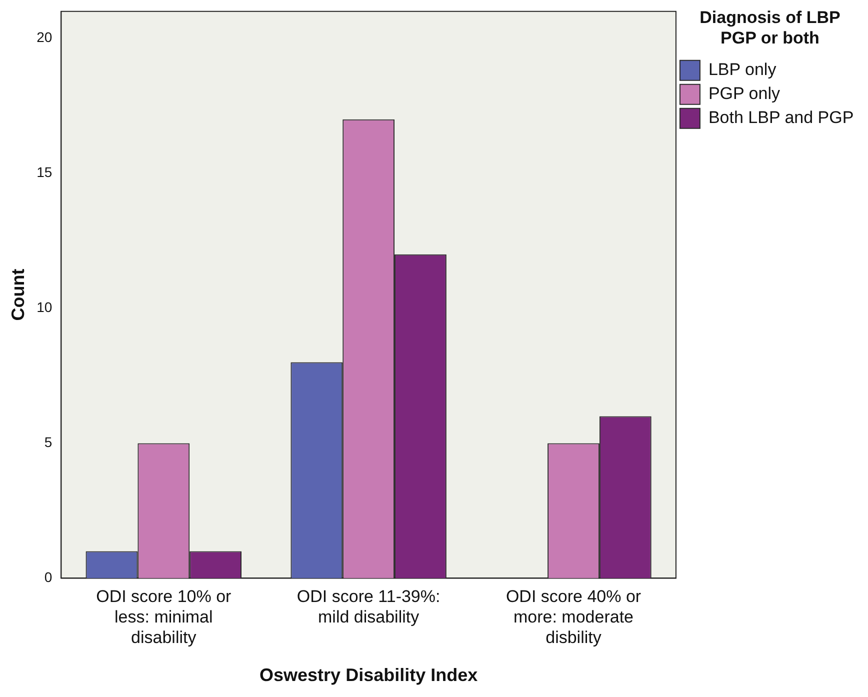  I want to click on y-tick-label: 5, so click(48, 442).